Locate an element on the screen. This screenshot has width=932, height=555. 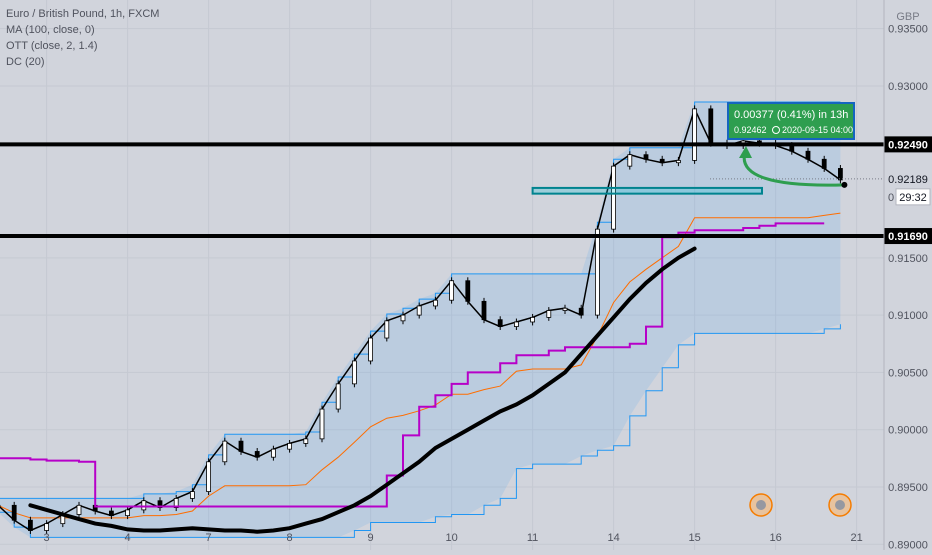
x-tick-8: 8 is located at coordinates (290, 538).